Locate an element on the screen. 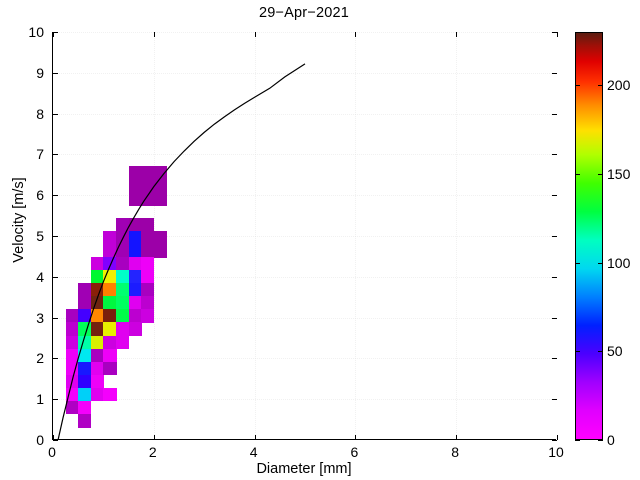 The width and height of the screenshot is (640, 480). y-tick-label: 6 is located at coordinates (40, 195).